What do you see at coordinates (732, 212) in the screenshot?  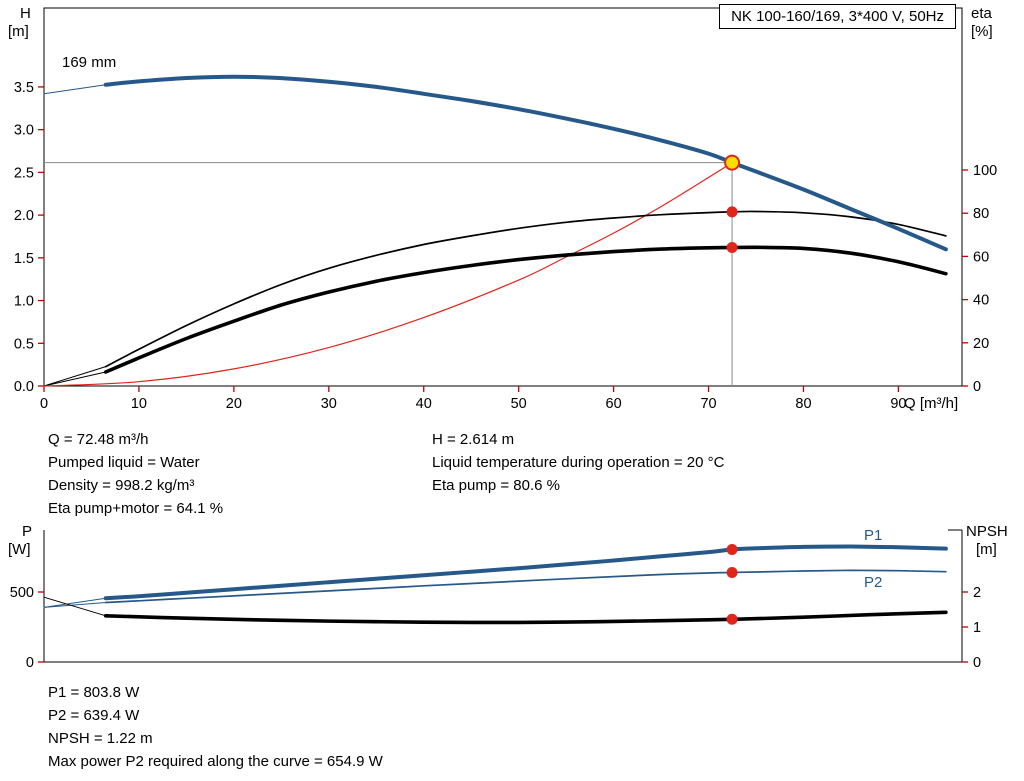 I see `eta-pump-point` at bounding box center [732, 212].